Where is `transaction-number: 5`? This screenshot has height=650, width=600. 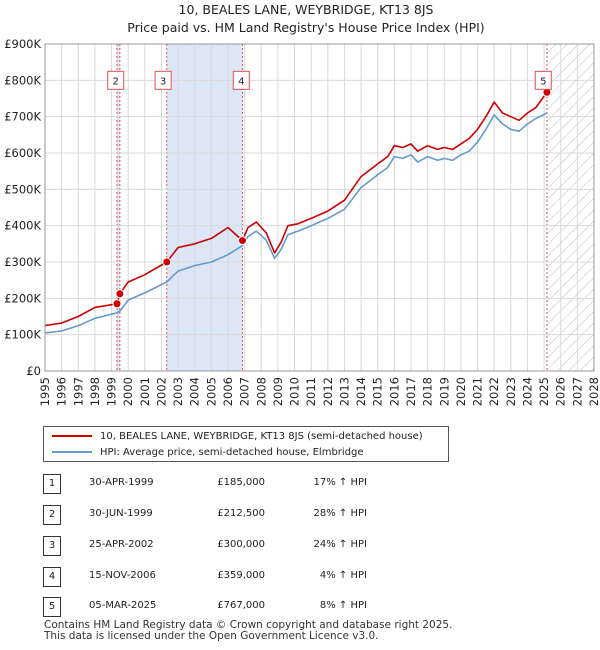
transaction-number: 5 is located at coordinates (52, 607).